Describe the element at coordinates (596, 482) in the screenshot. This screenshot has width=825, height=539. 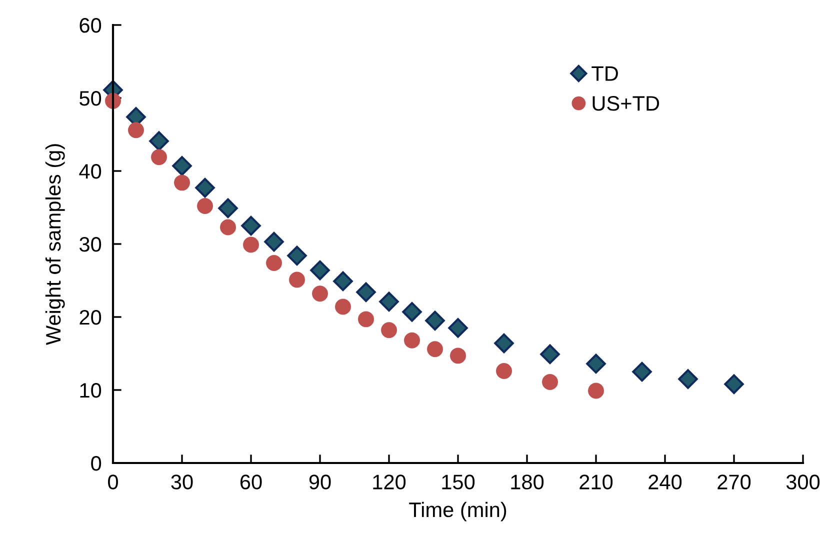
I see `x-tick-label: 210` at that location.